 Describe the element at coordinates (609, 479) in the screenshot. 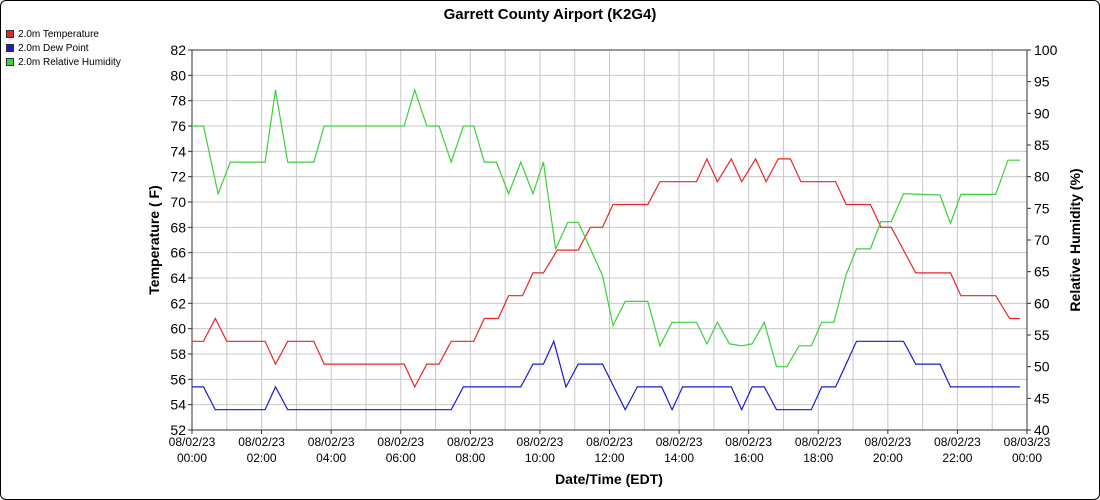

I see `x-axis-label: Date/Time (EDT)` at that location.